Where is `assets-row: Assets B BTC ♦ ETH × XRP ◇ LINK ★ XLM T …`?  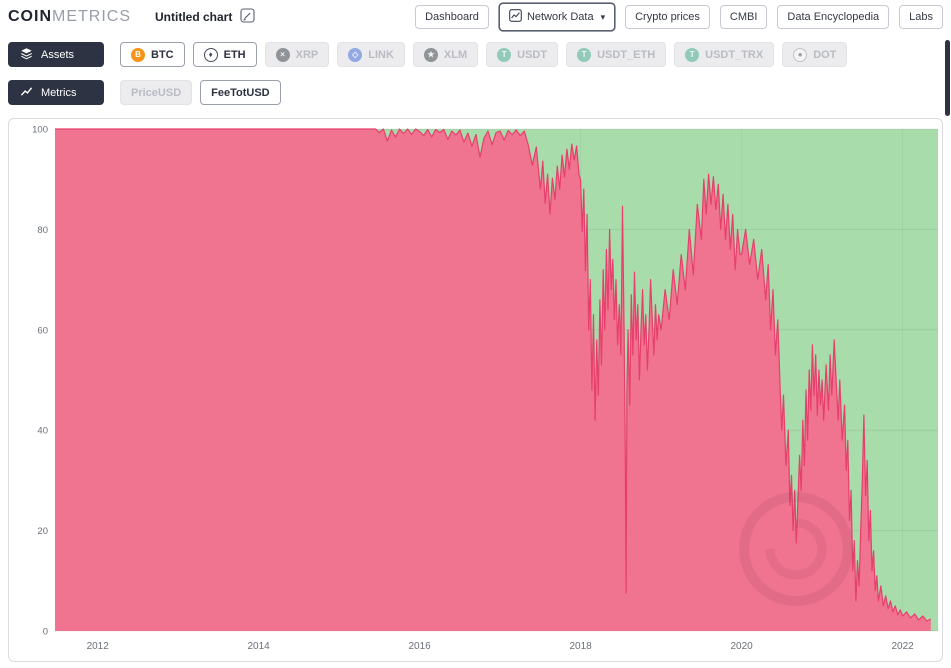
assets-row: Assets B BTC ♦ ETH × XRP ◇ LINK ★ XLM T … is located at coordinates (475, 54).